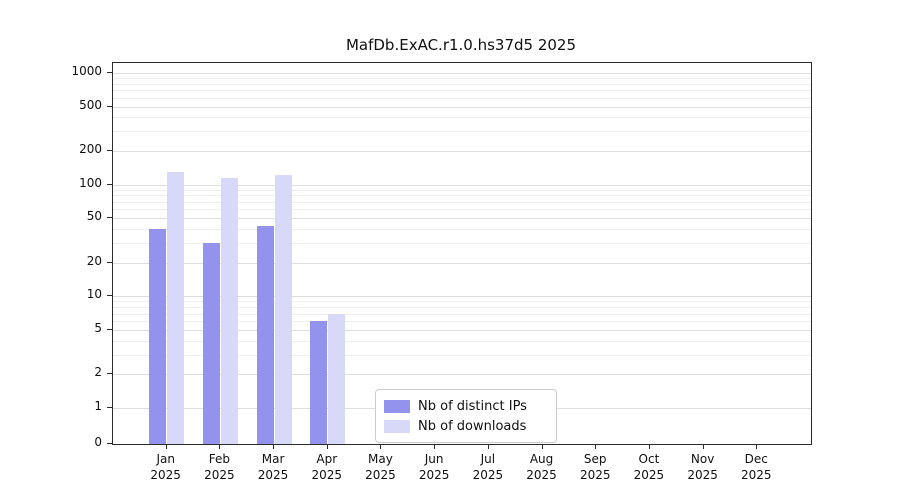 The image size is (900, 500). What do you see at coordinates (94, 260) in the screenshot?
I see `y-tick-label: 20` at bounding box center [94, 260].